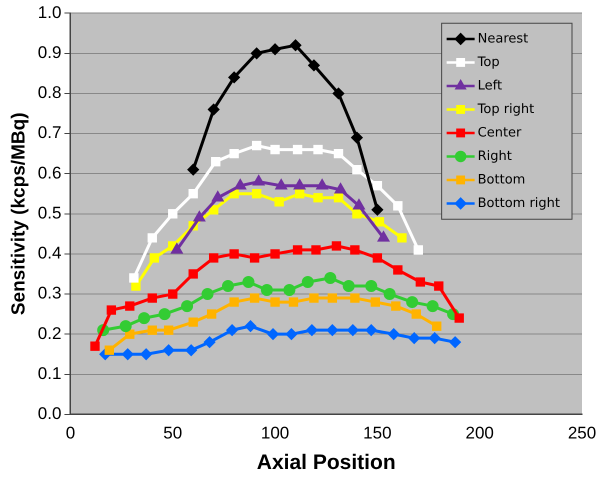 The height and width of the screenshot is (484, 600). What do you see at coordinates (50, 12) in the screenshot?
I see `y-tick-label: 1.0` at bounding box center [50, 12].